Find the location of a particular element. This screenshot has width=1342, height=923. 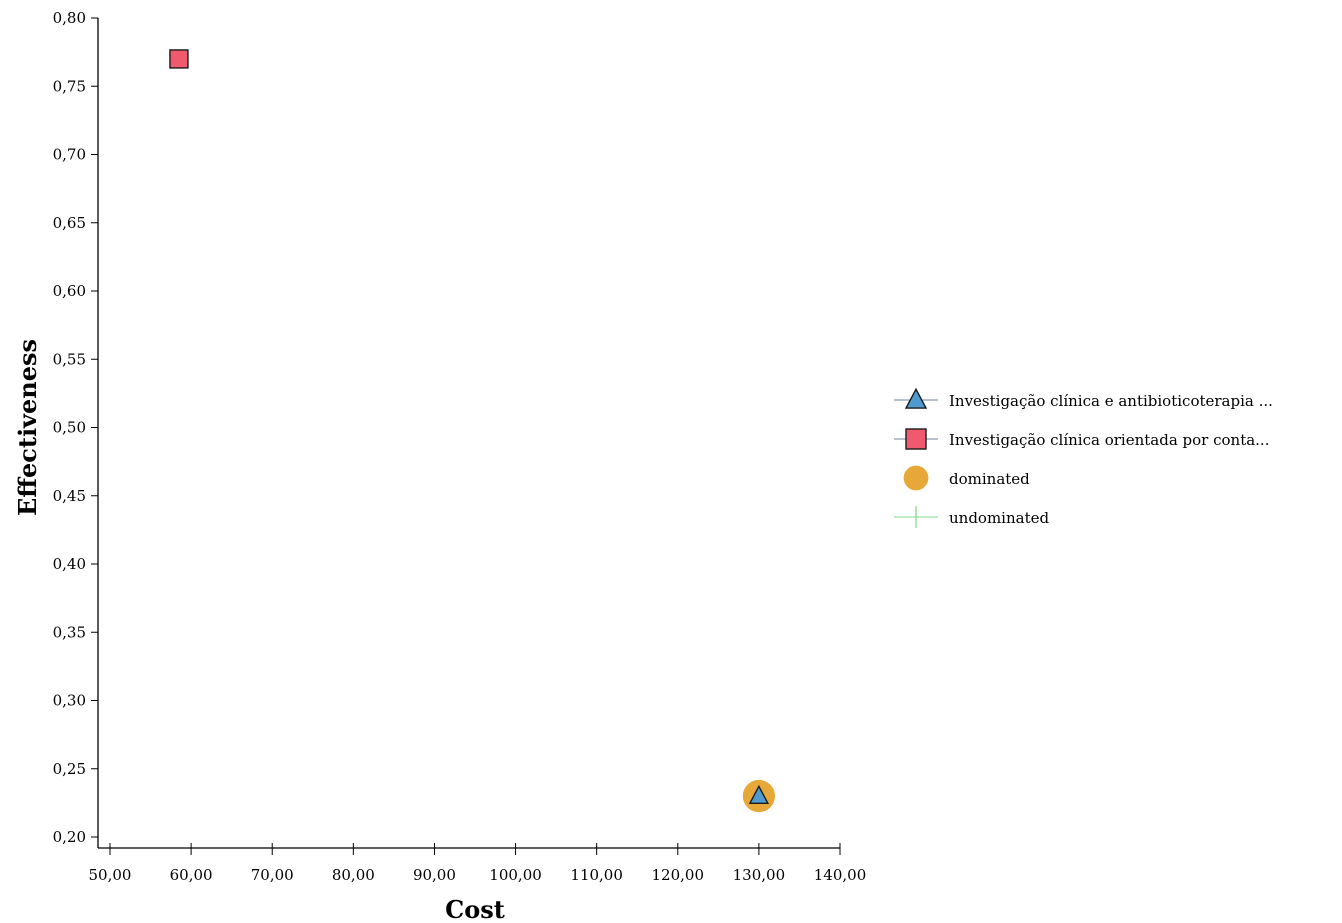

legend-item: dominated is located at coordinates (966, 478).